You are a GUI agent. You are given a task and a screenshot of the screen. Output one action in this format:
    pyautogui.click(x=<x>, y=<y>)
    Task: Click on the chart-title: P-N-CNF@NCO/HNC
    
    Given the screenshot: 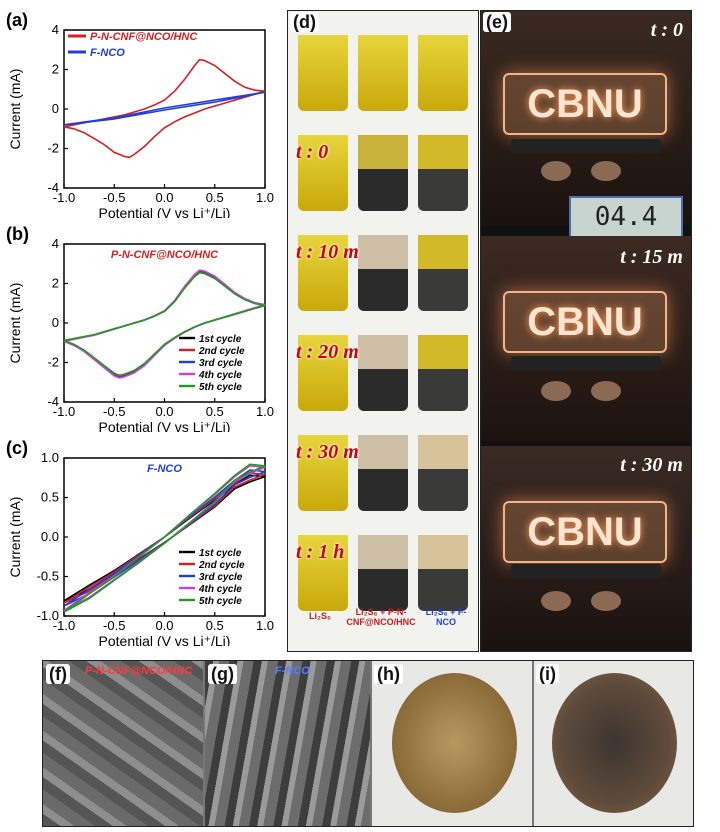 What is the action you would take?
    pyautogui.click(x=165, y=255)
    